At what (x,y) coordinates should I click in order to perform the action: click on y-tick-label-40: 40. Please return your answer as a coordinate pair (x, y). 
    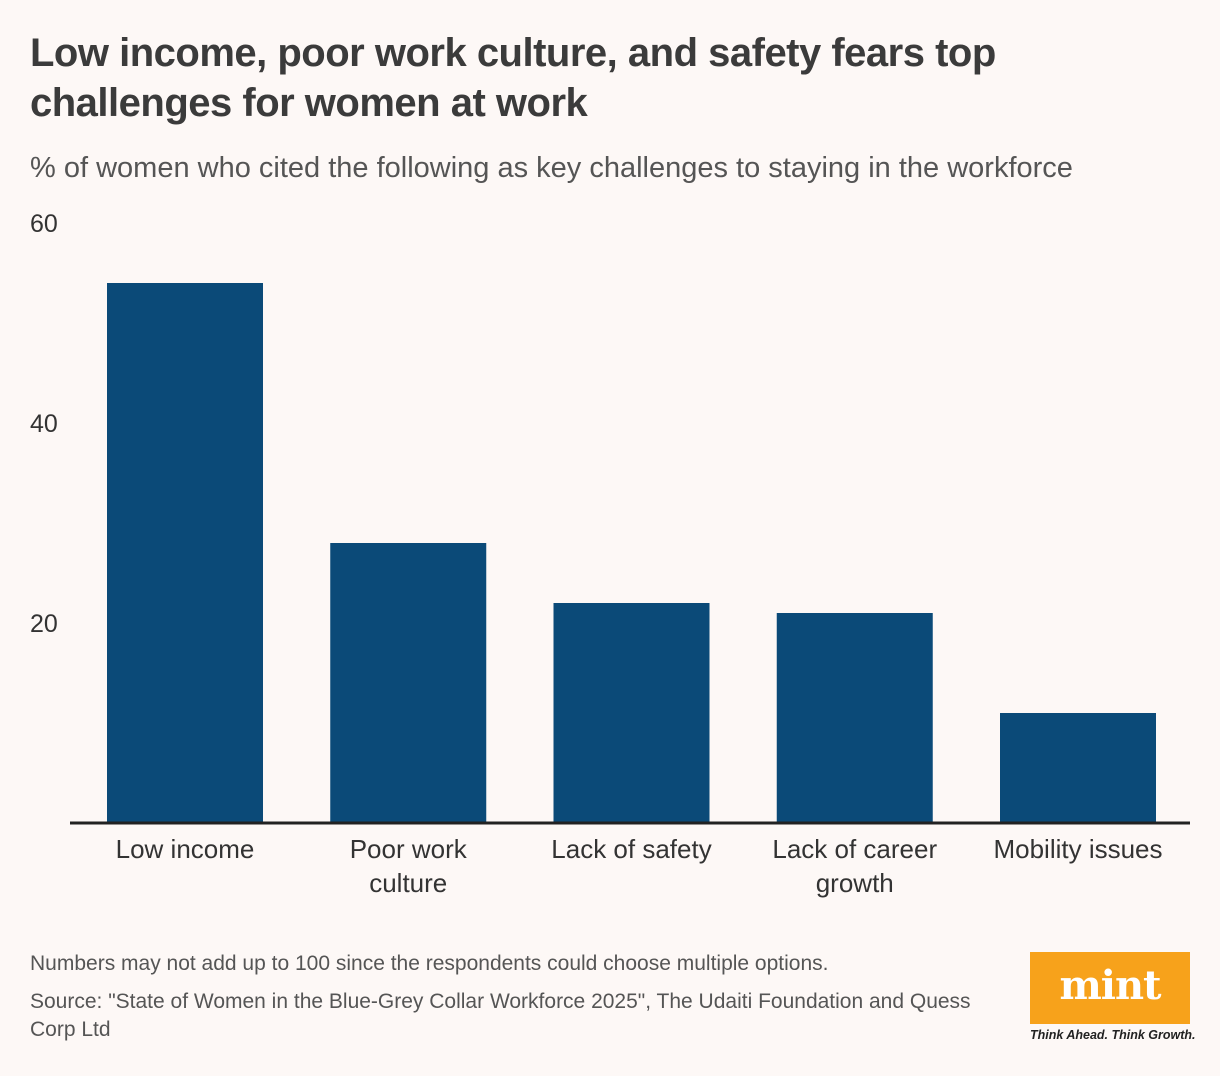
    Looking at the image, I should click on (44, 424).